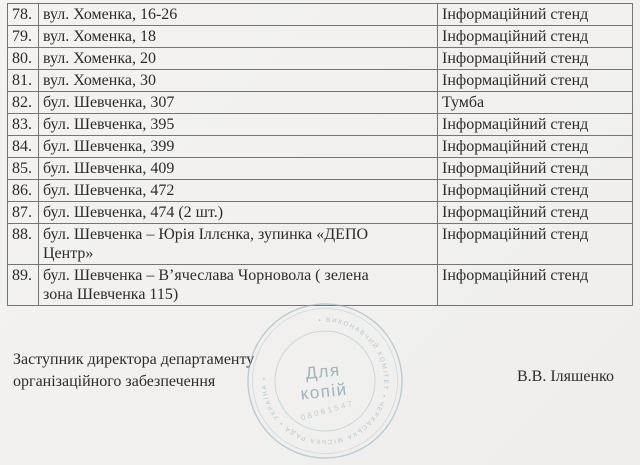  What do you see at coordinates (238, 212) in the screenshot?
I see `address-cell: бул. Шевченка, 474 (2 шт.)` at bounding box center [238, 212].